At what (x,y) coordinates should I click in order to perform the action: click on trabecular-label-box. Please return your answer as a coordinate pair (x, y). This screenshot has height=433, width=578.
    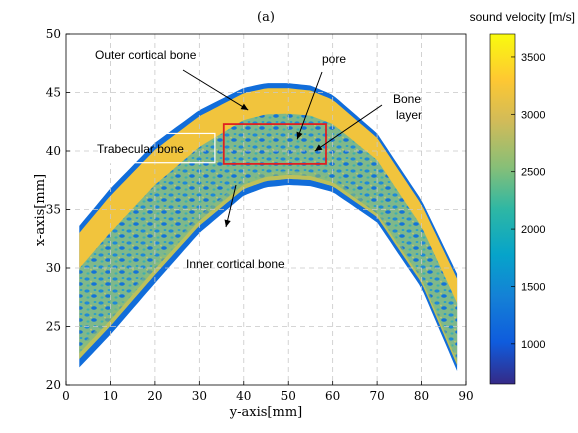
    Looking at the image, I should click on (162, 148).